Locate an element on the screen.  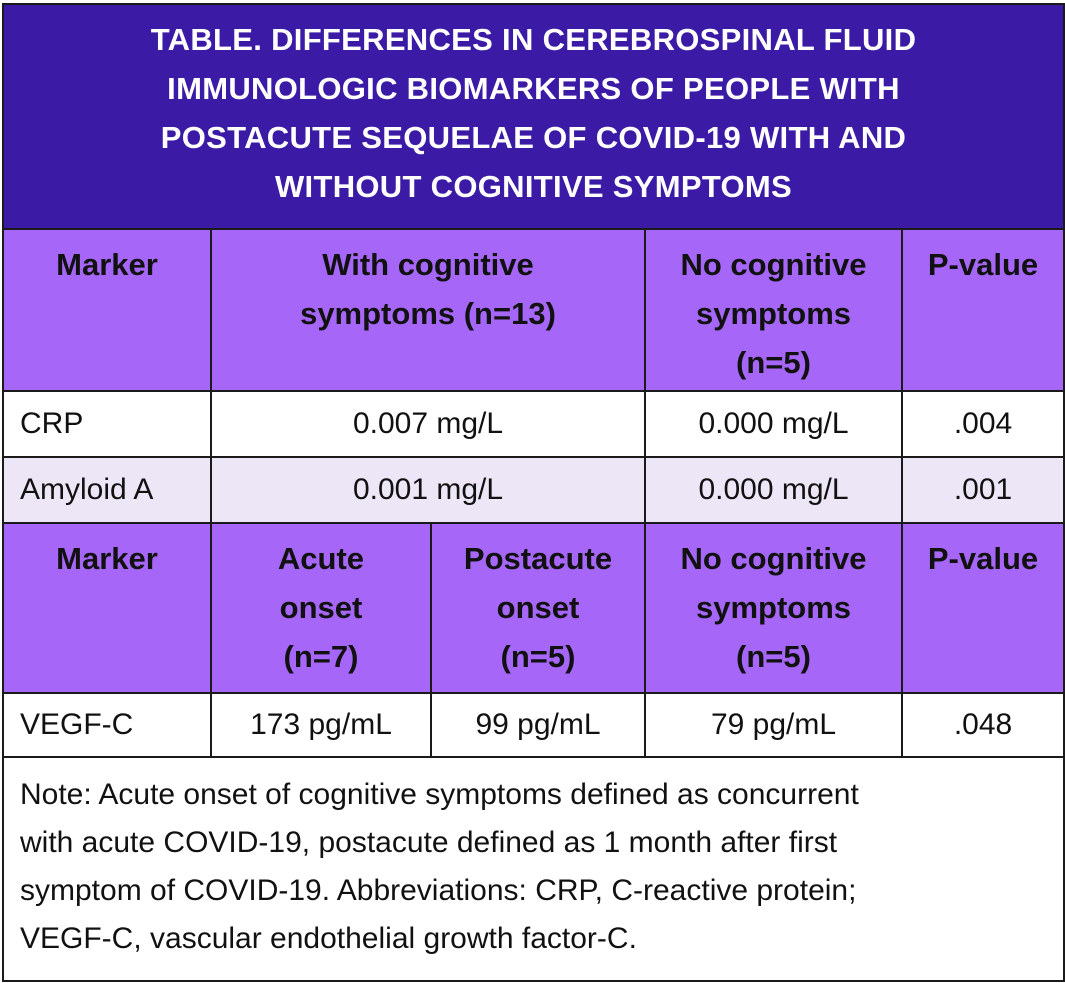
title-line: WITHOUT COGNITIVE SYMPTOMS is located at coordinates (534, 186).